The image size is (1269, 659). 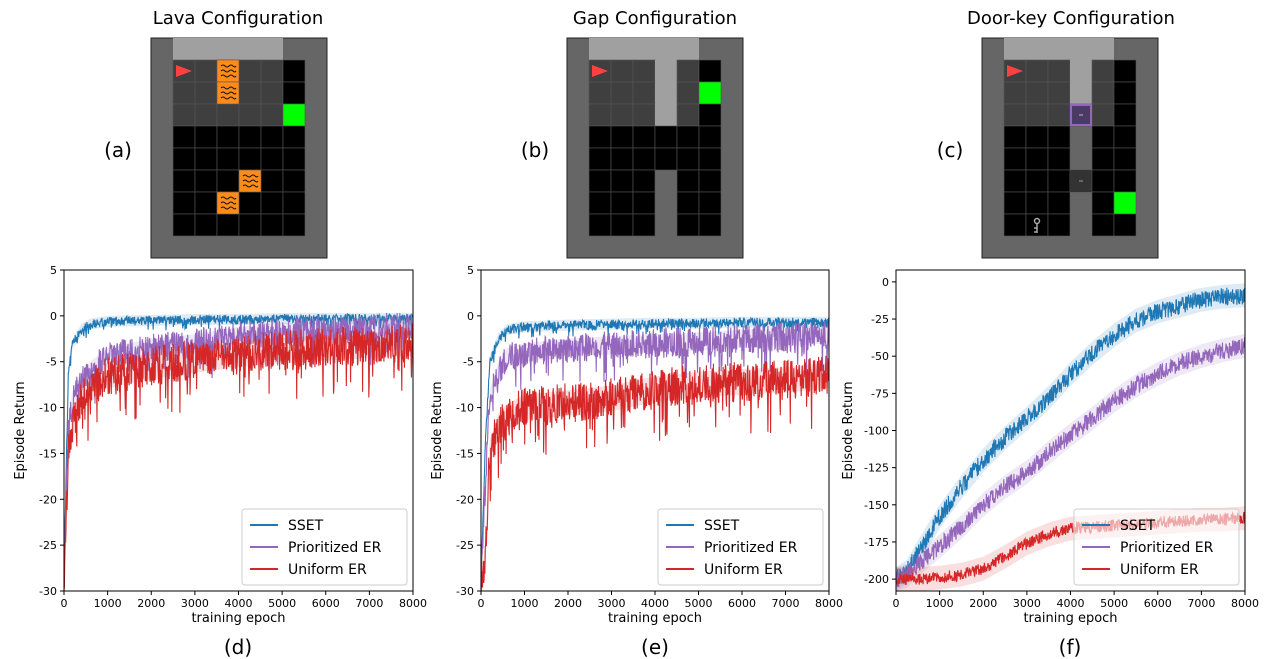 I want to click on x-tick-label: 2000, so click(x=151, y=603).